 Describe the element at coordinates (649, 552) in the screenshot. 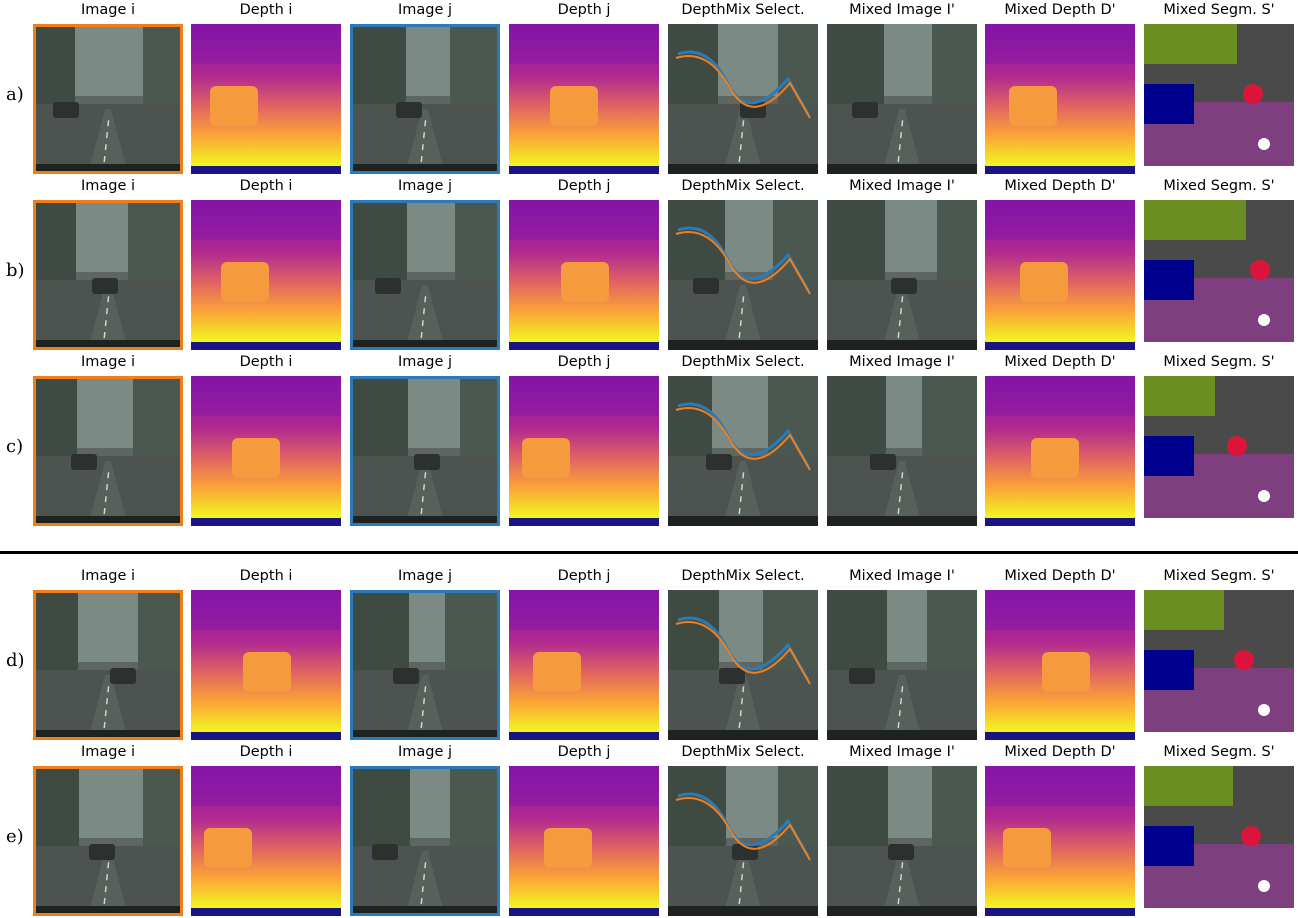

I see `section-divider` at that location.